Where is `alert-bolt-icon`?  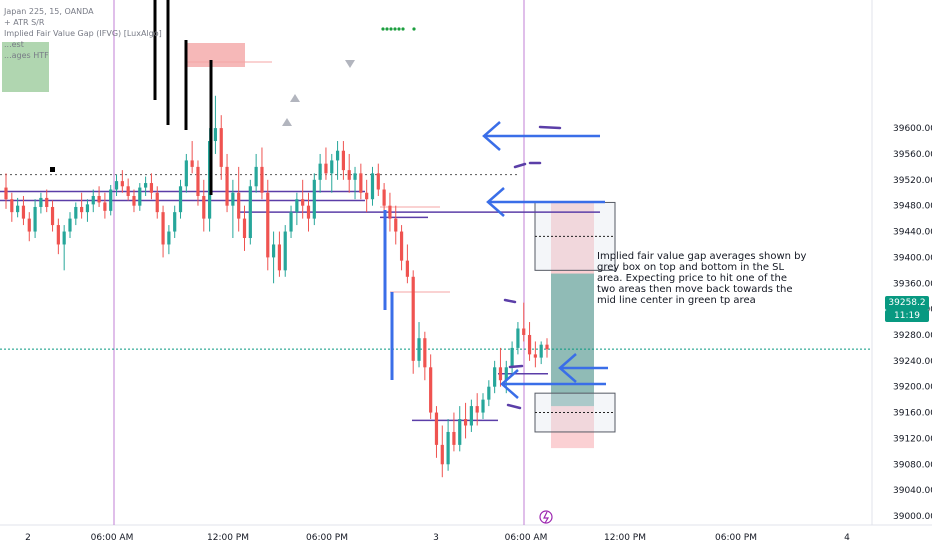 alert-bolt-icon is located at coordinates (546, 517).